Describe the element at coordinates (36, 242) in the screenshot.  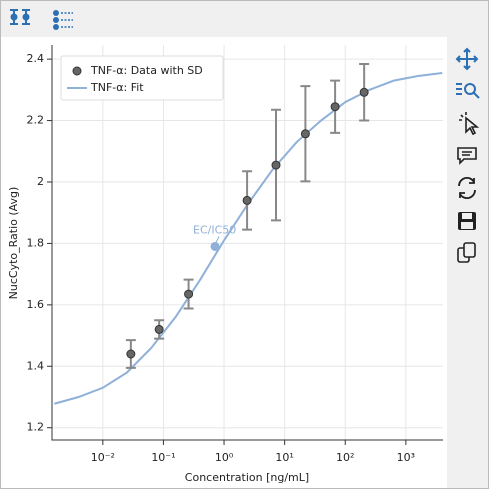
I see `y-tick-label: 1.8` at that location.